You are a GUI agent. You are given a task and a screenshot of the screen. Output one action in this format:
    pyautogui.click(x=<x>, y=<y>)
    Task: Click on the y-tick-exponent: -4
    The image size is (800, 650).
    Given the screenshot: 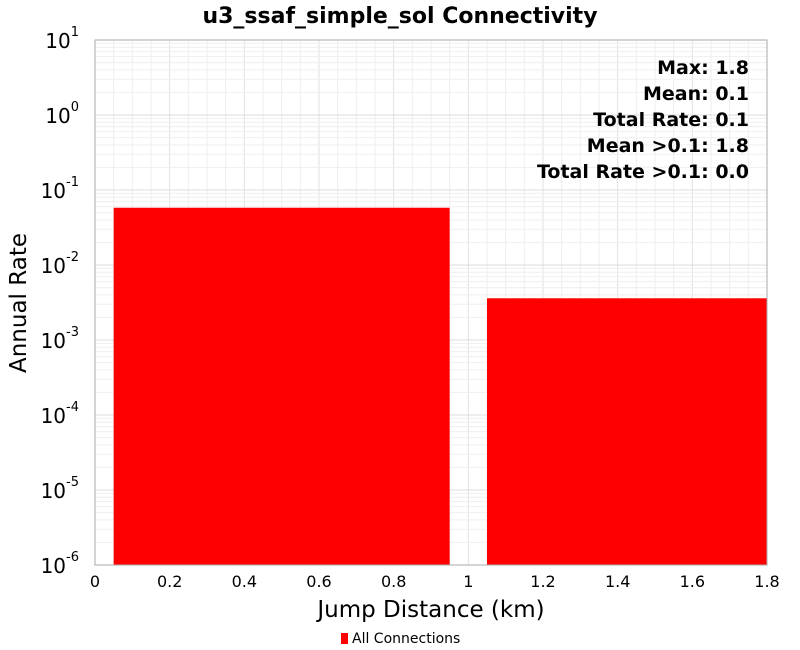 What is the action you would take?
    pyautogui.click(x=72, y=407)
    